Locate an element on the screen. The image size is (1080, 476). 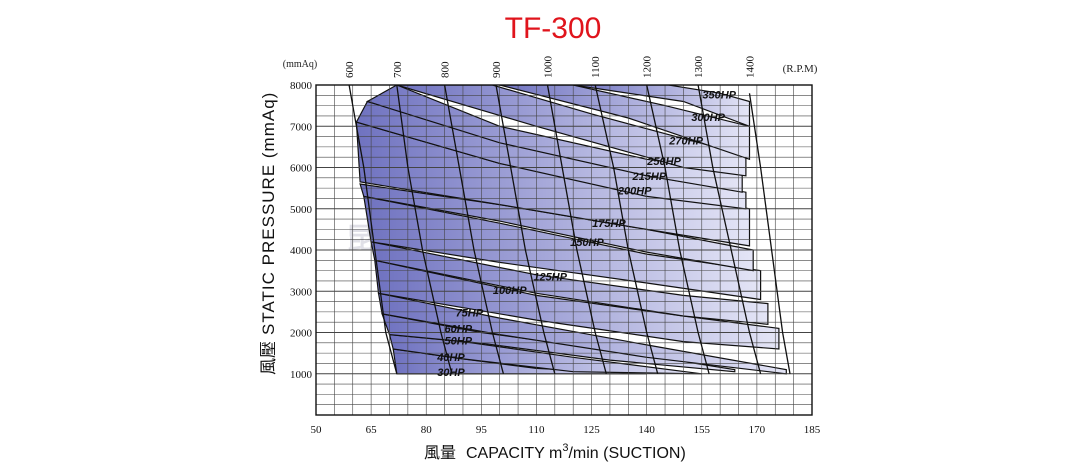
rpm-label: 800 is located at coordinates (446, 69).